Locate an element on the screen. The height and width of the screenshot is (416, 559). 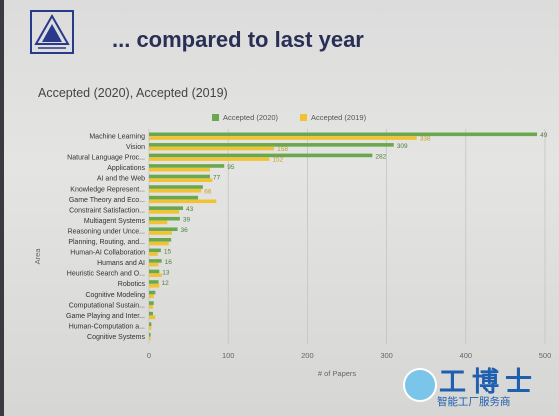
data-label-2020: 282 is located at coordinates (380, 156).